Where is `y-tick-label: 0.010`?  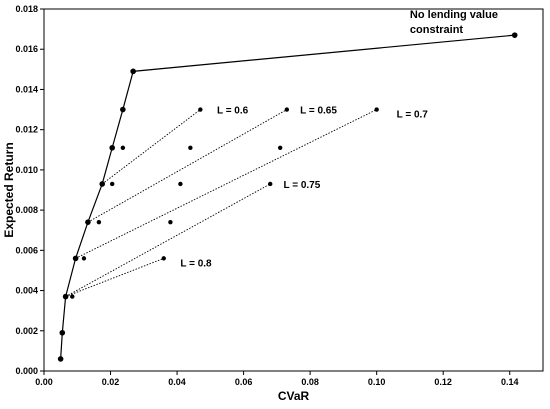 y-tick-label: 0.010 is located at coordinates (26, 170).